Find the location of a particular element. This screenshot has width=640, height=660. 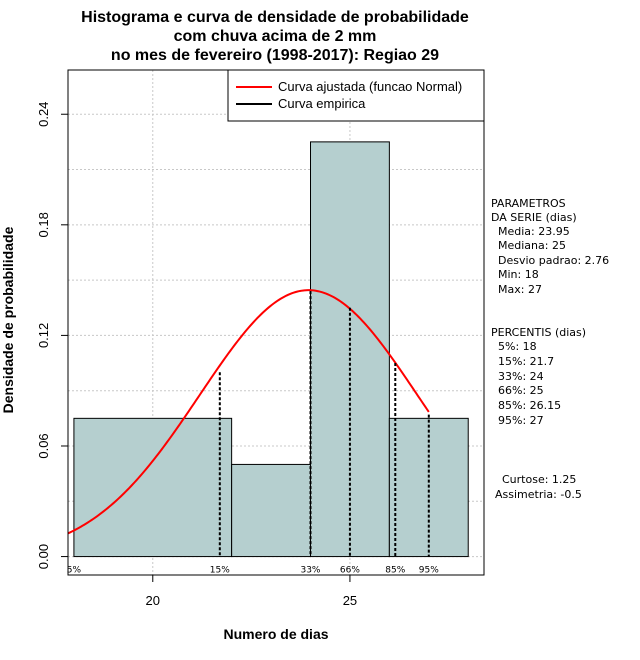

x-axis-title: Numero de dias is located at coordinates (275, 634).